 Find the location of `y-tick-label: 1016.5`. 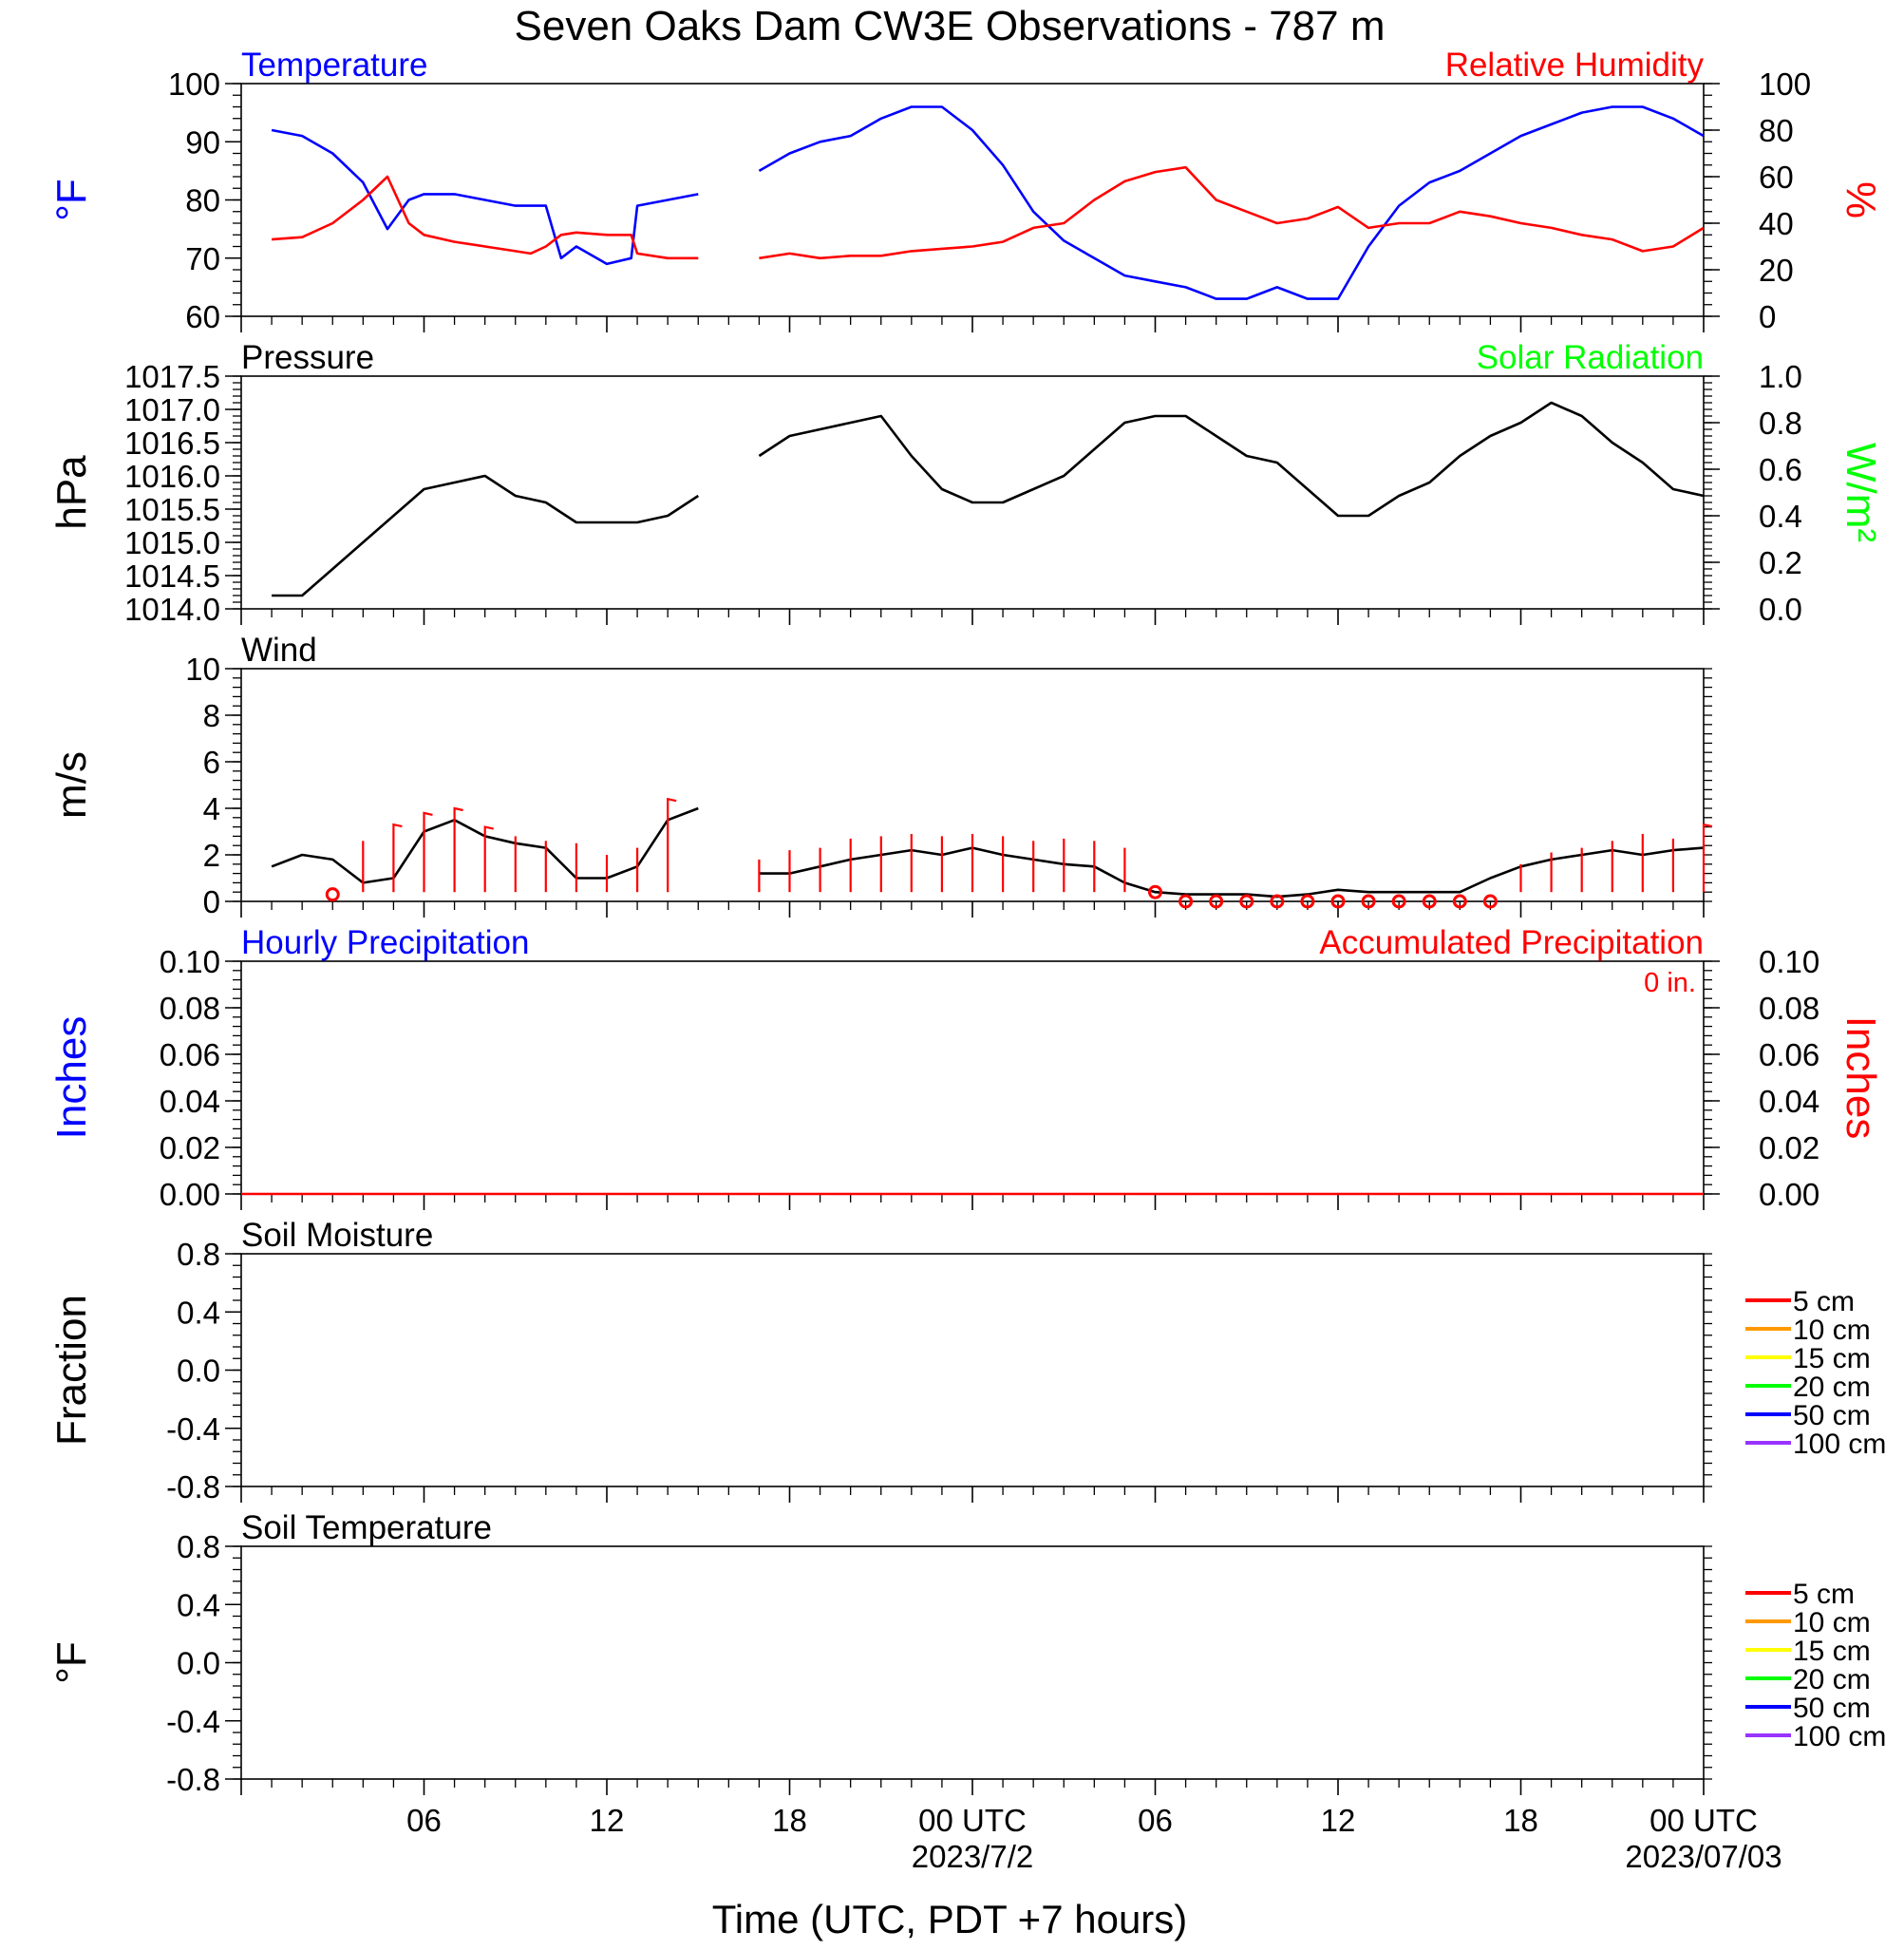

y-tick-label: 1016.5 is located at coordinates (172, 443).